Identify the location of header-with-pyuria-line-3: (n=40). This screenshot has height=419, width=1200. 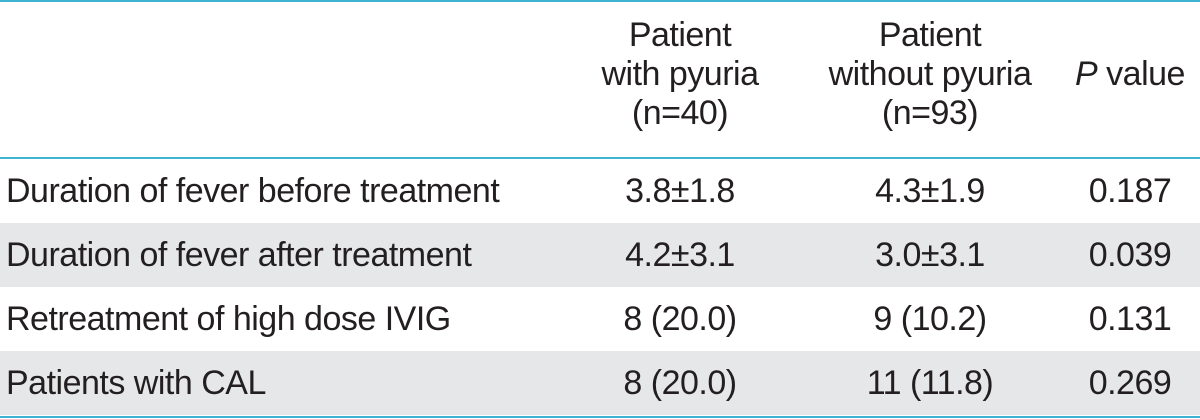
(680, 113).